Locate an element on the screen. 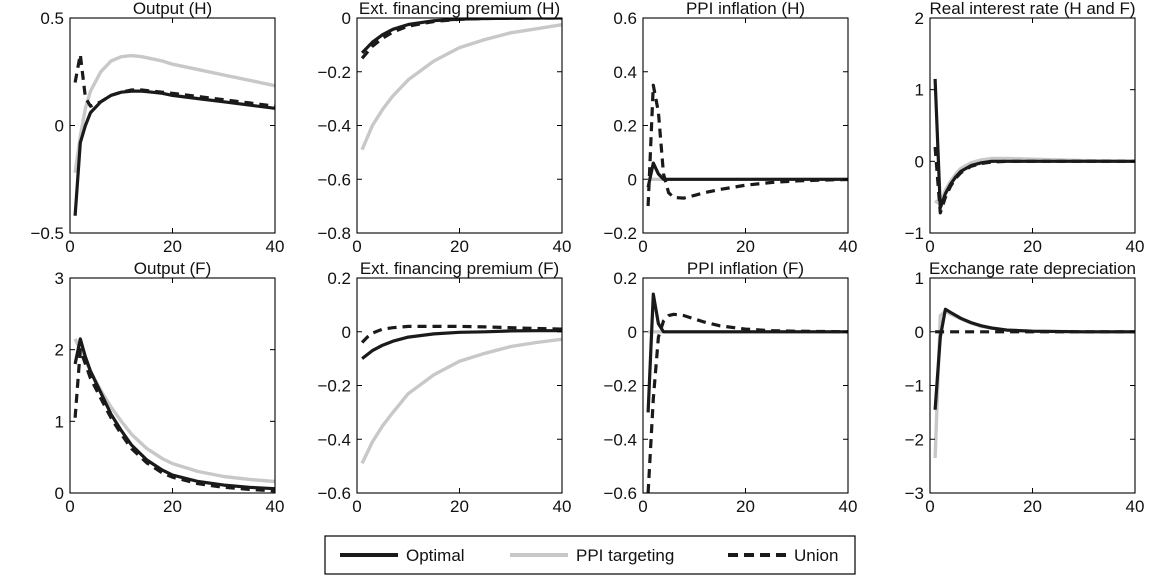 Image resolution: width=1158 pixels, height=576 pixels. legend: Optimal PPI targeting Union is located at coordinates (590, 555).